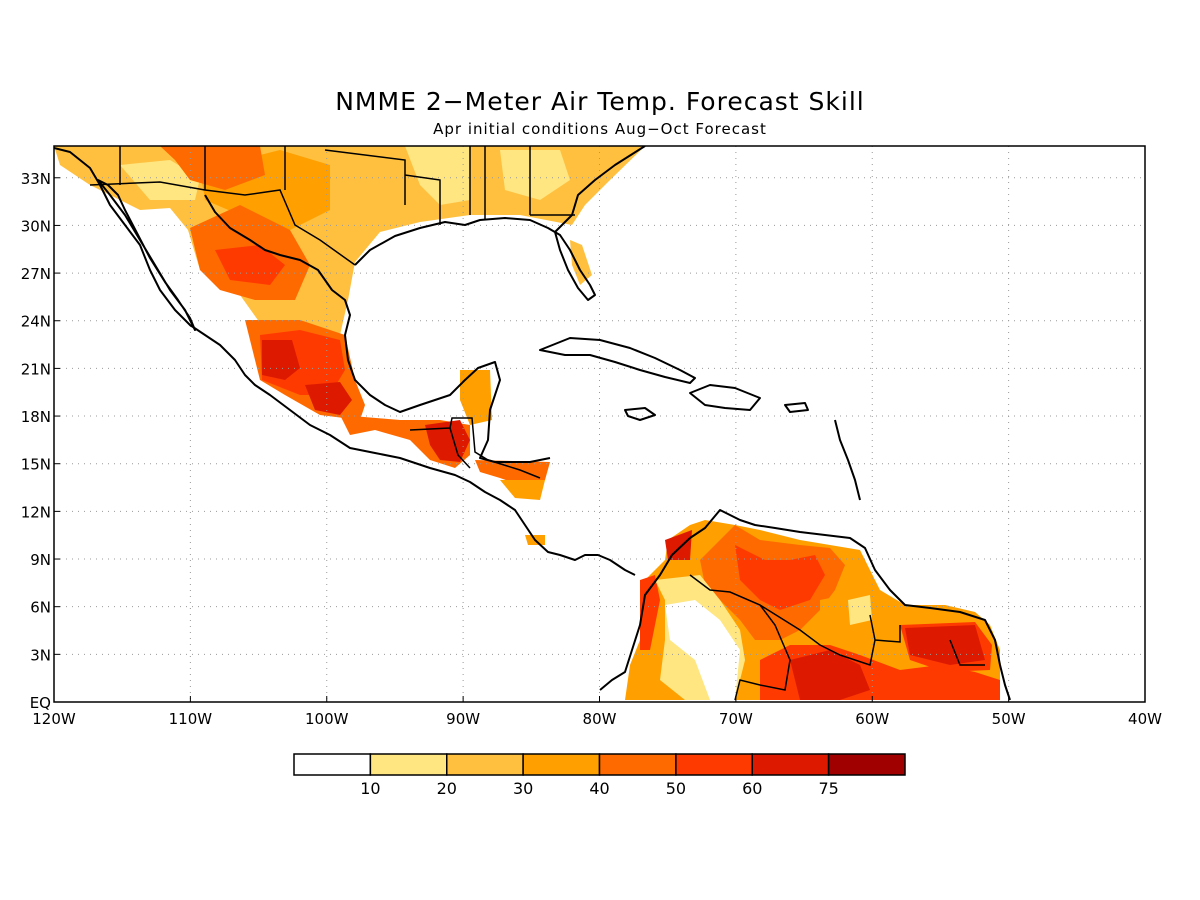 This screenshot has width=1200, height=900. Describe the element at coordinates (250, 265) in the screenshot. I see `skill-area-nw-mexico-core` at that location.